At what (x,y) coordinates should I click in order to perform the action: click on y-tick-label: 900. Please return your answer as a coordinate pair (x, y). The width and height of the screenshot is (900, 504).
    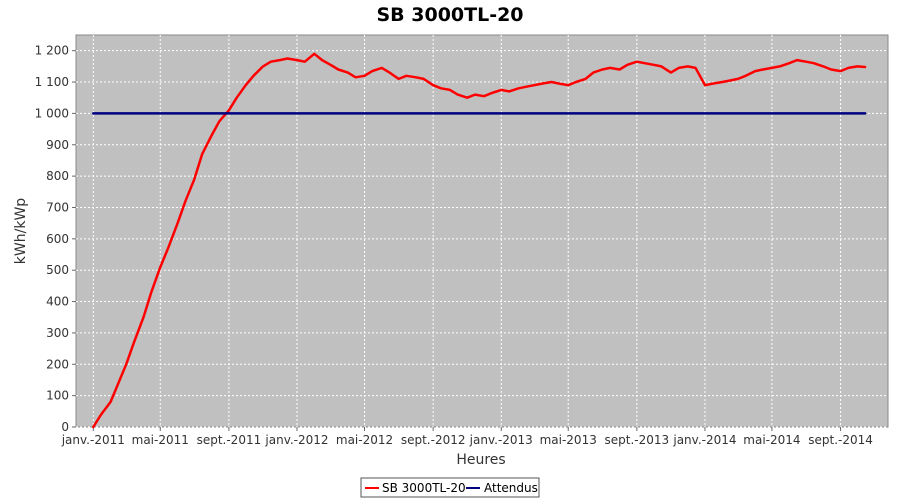
    Looking at the image, I should click on (57, 145).